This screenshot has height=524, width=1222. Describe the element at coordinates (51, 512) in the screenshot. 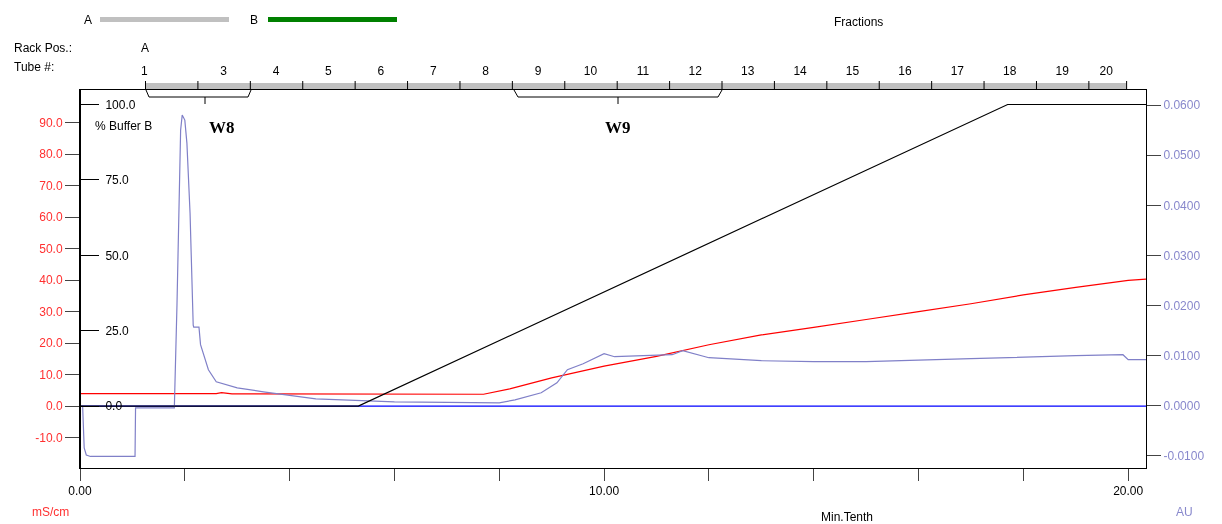

I see `y-axis-title: mS/cm` at that location.